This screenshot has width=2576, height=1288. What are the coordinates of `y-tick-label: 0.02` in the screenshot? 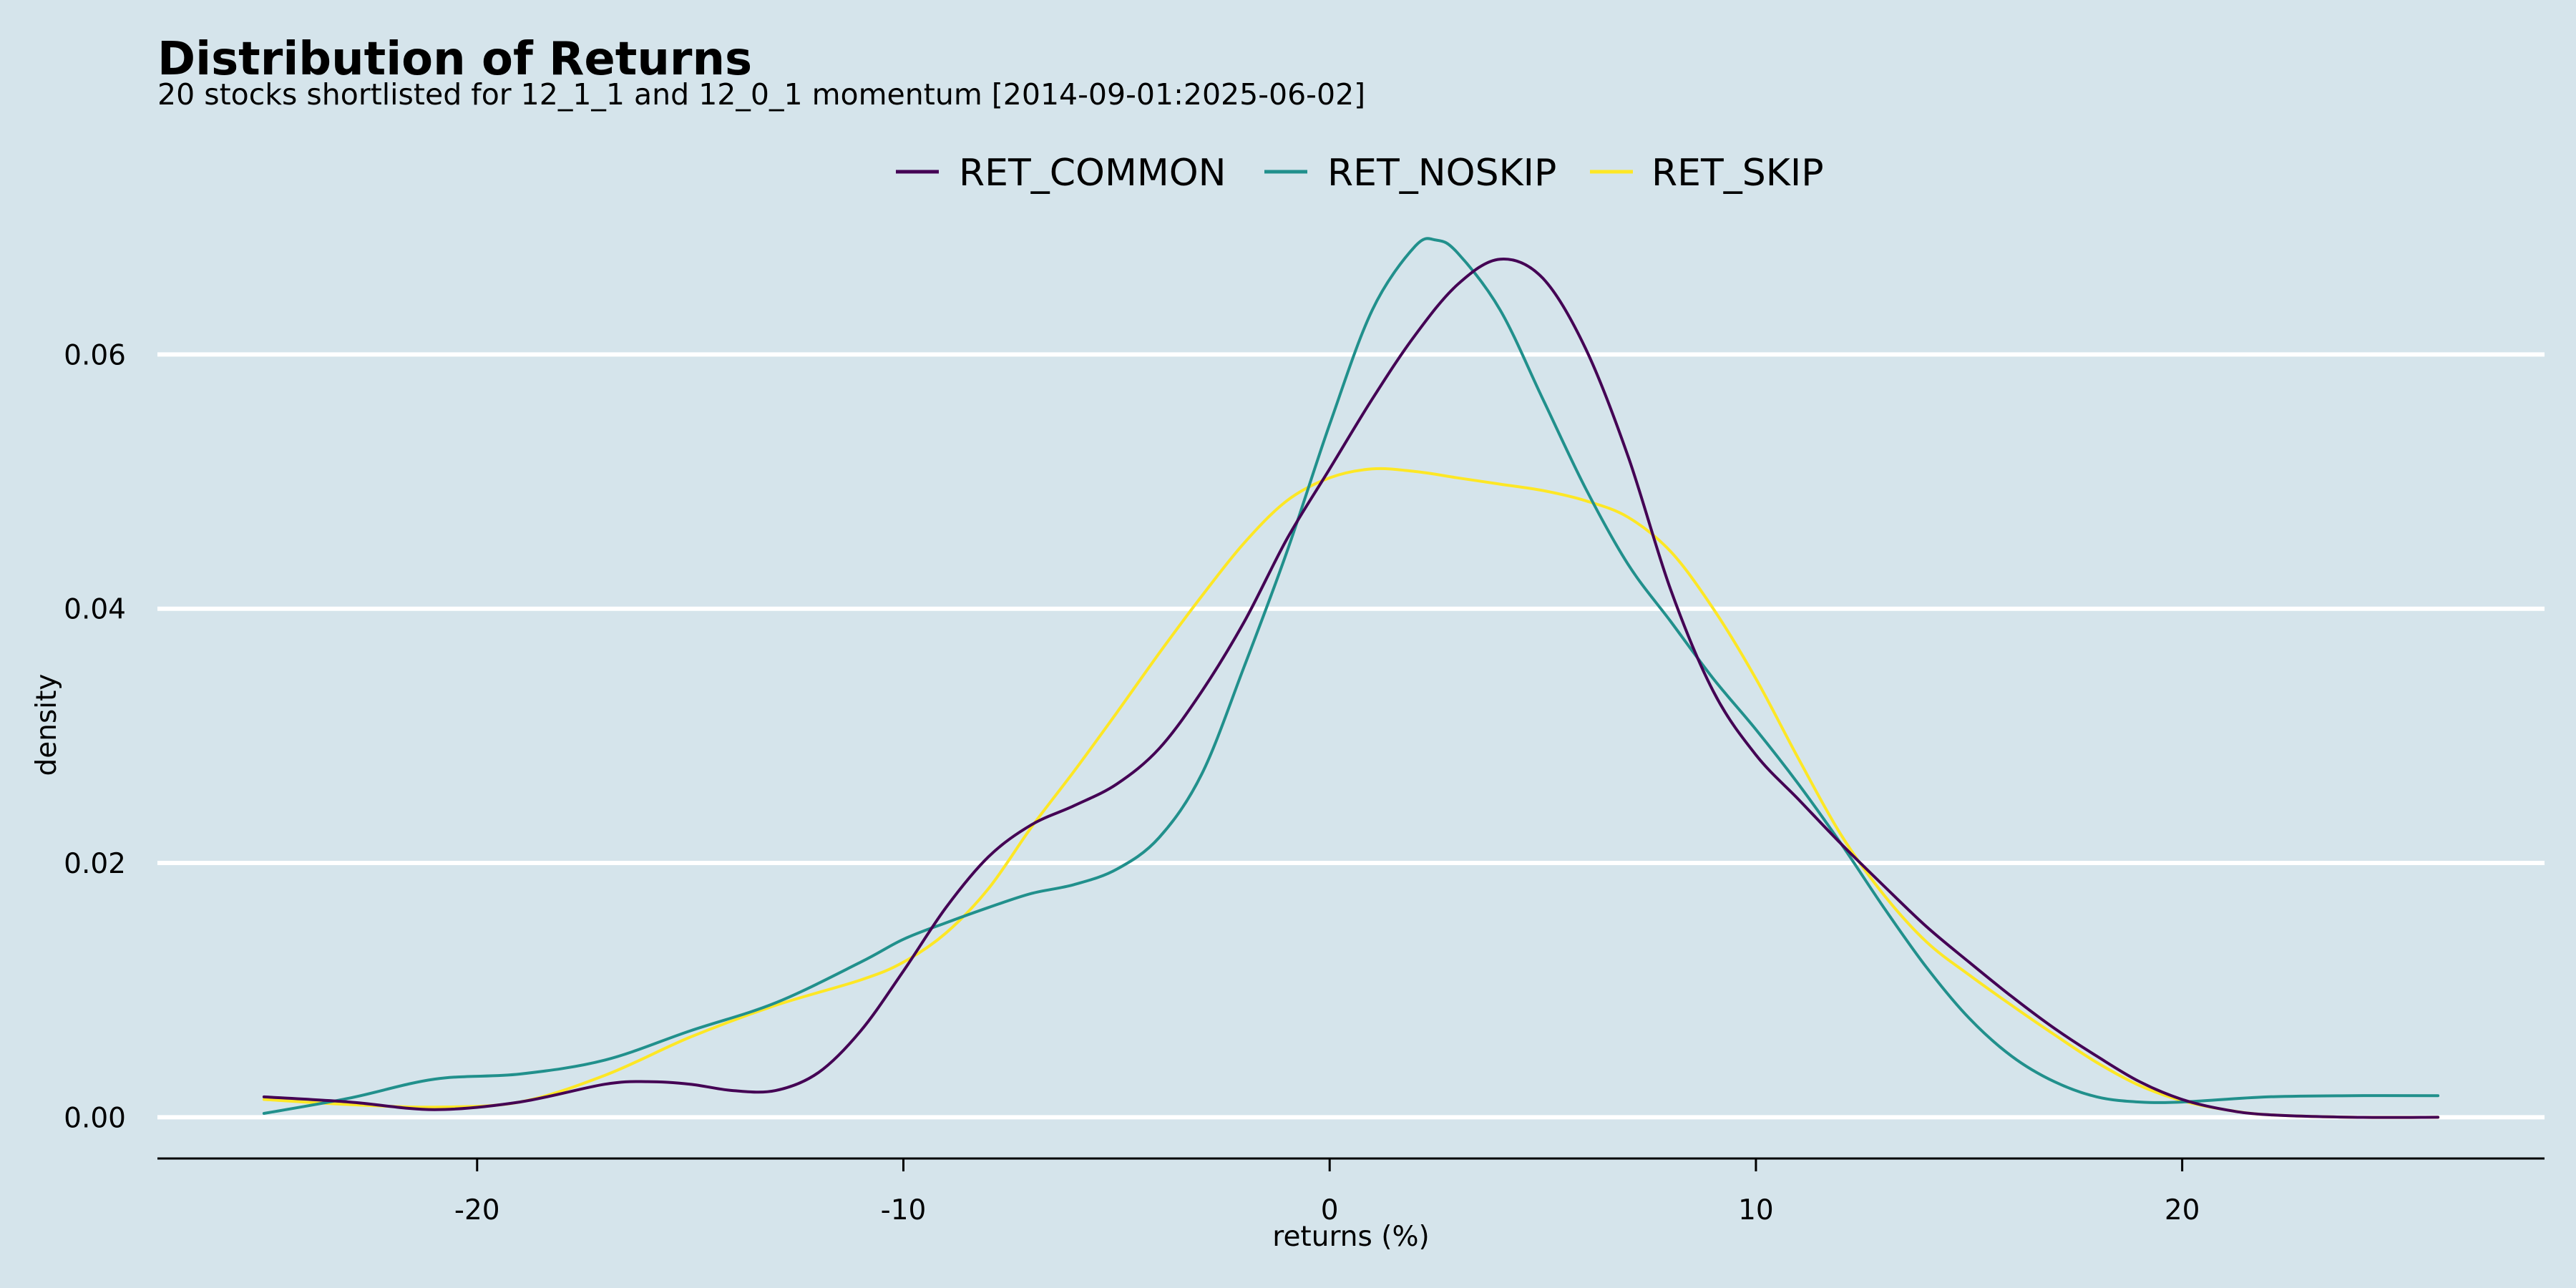 It's located at (95, 864).